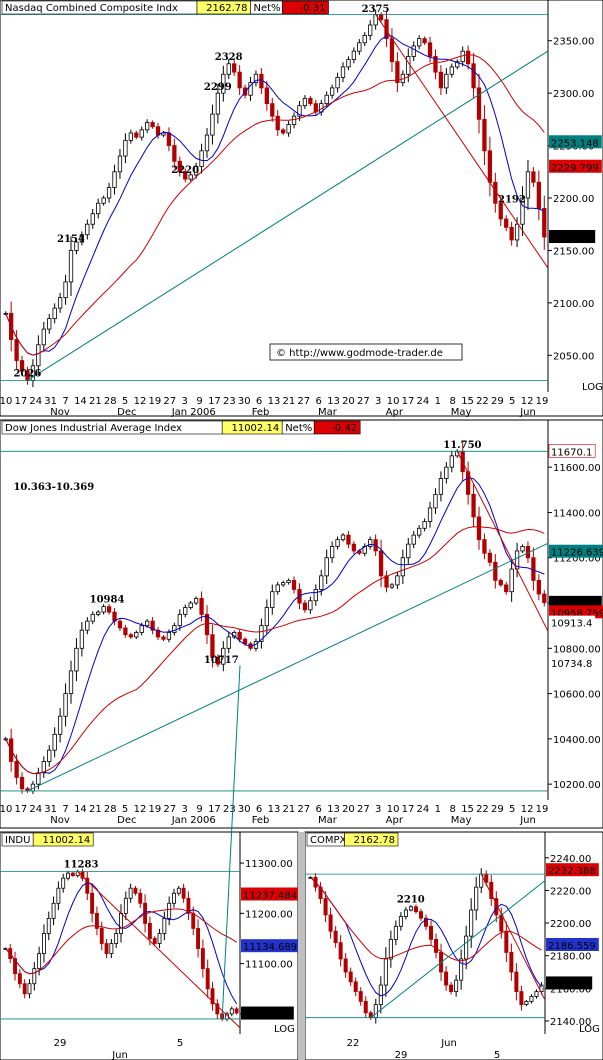 Image resolution: width=603 pixels, height=1060 pixels. I want to click on y-tick-label: 11300.00, so click(269, 864).